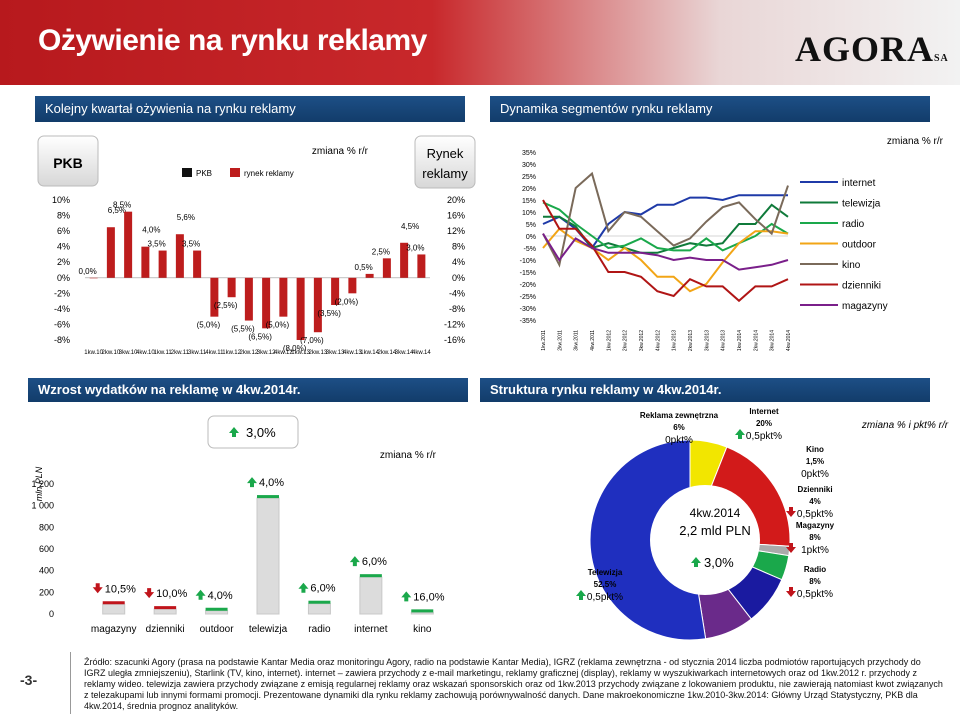  Describe the element at coordinates (234, 432) in the screenshot. I see `total-change-arrow` at that location.